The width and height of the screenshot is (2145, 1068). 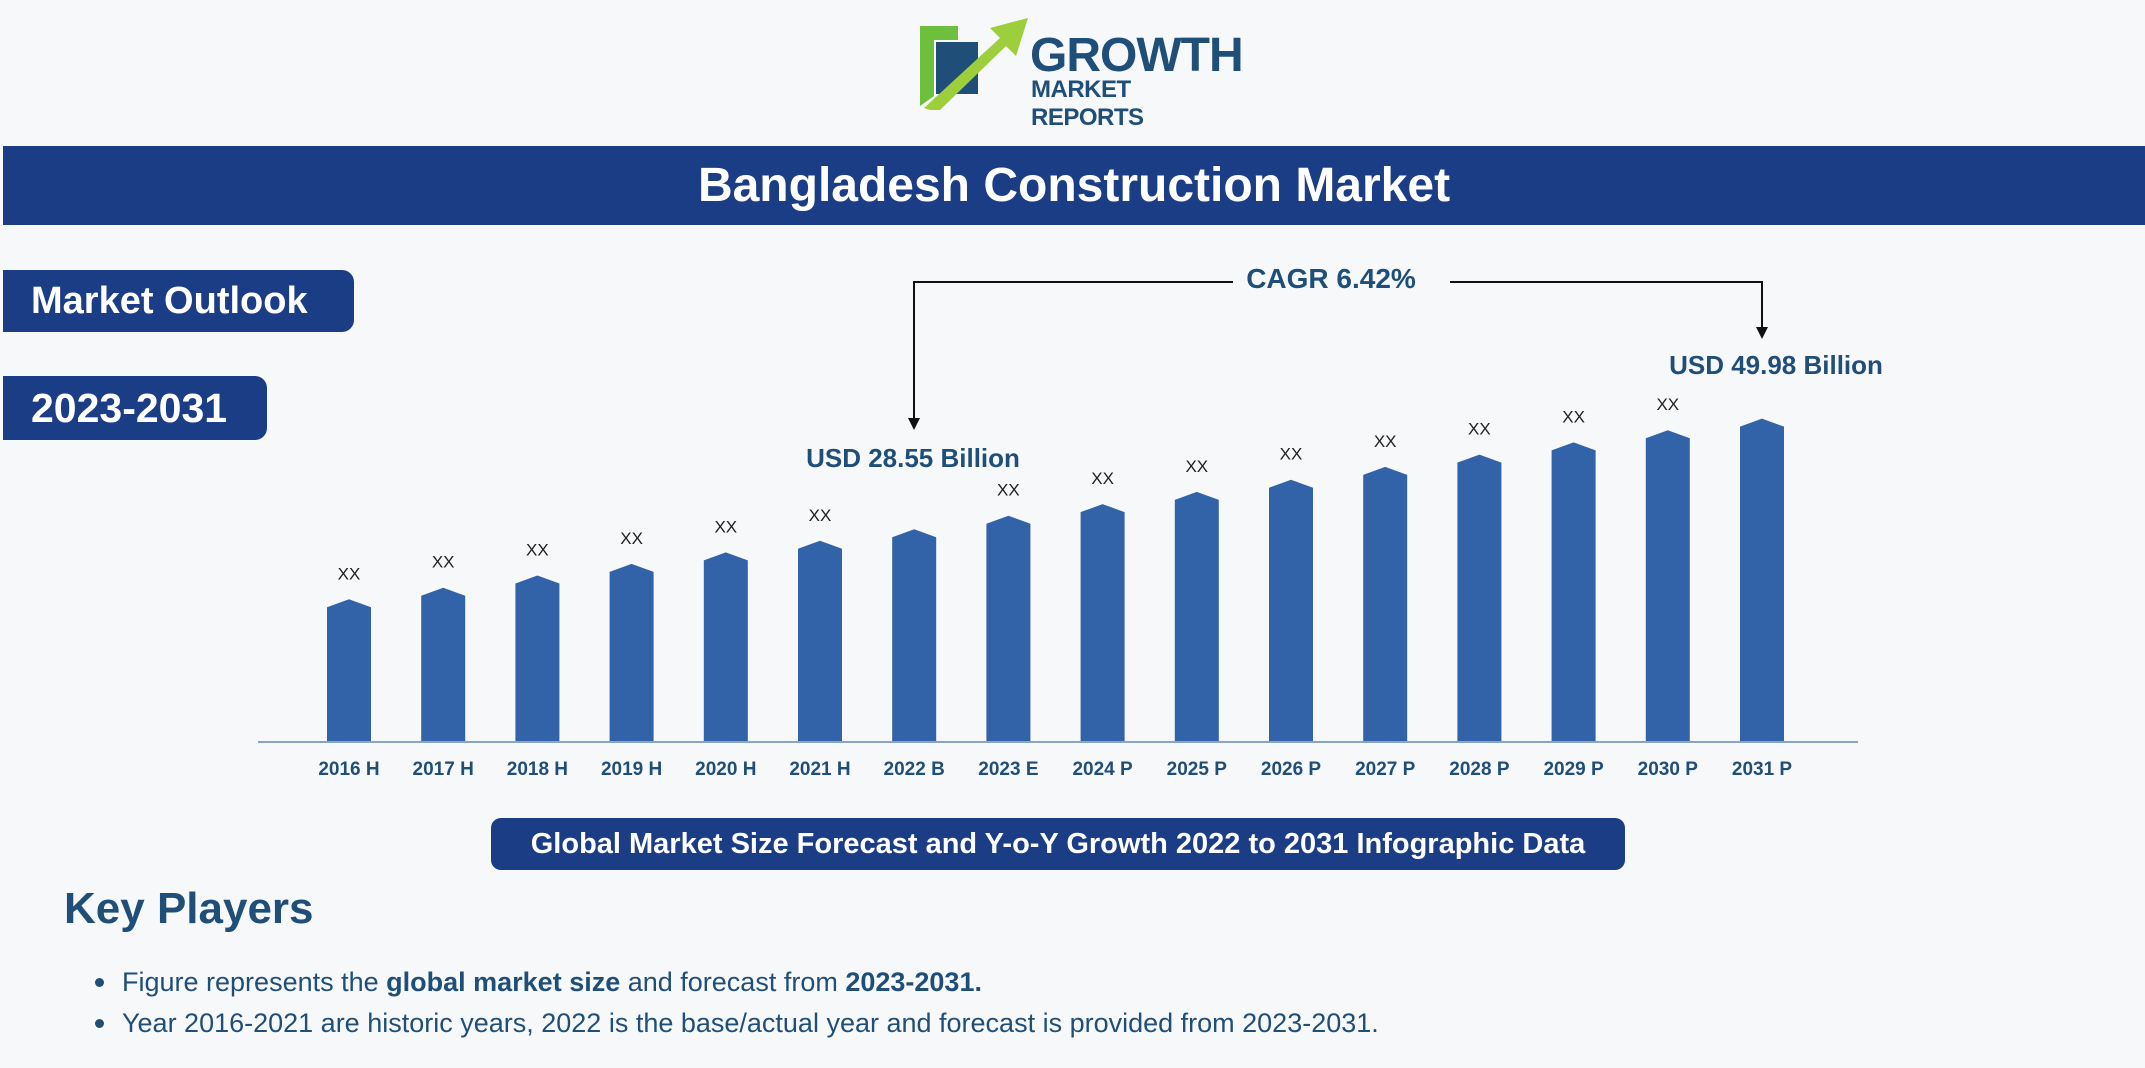 What do you see at coordinates (1762, 769) in the screenshot?
I see `x-tick-label: 2031 P` at bounding box center [1762, 769].